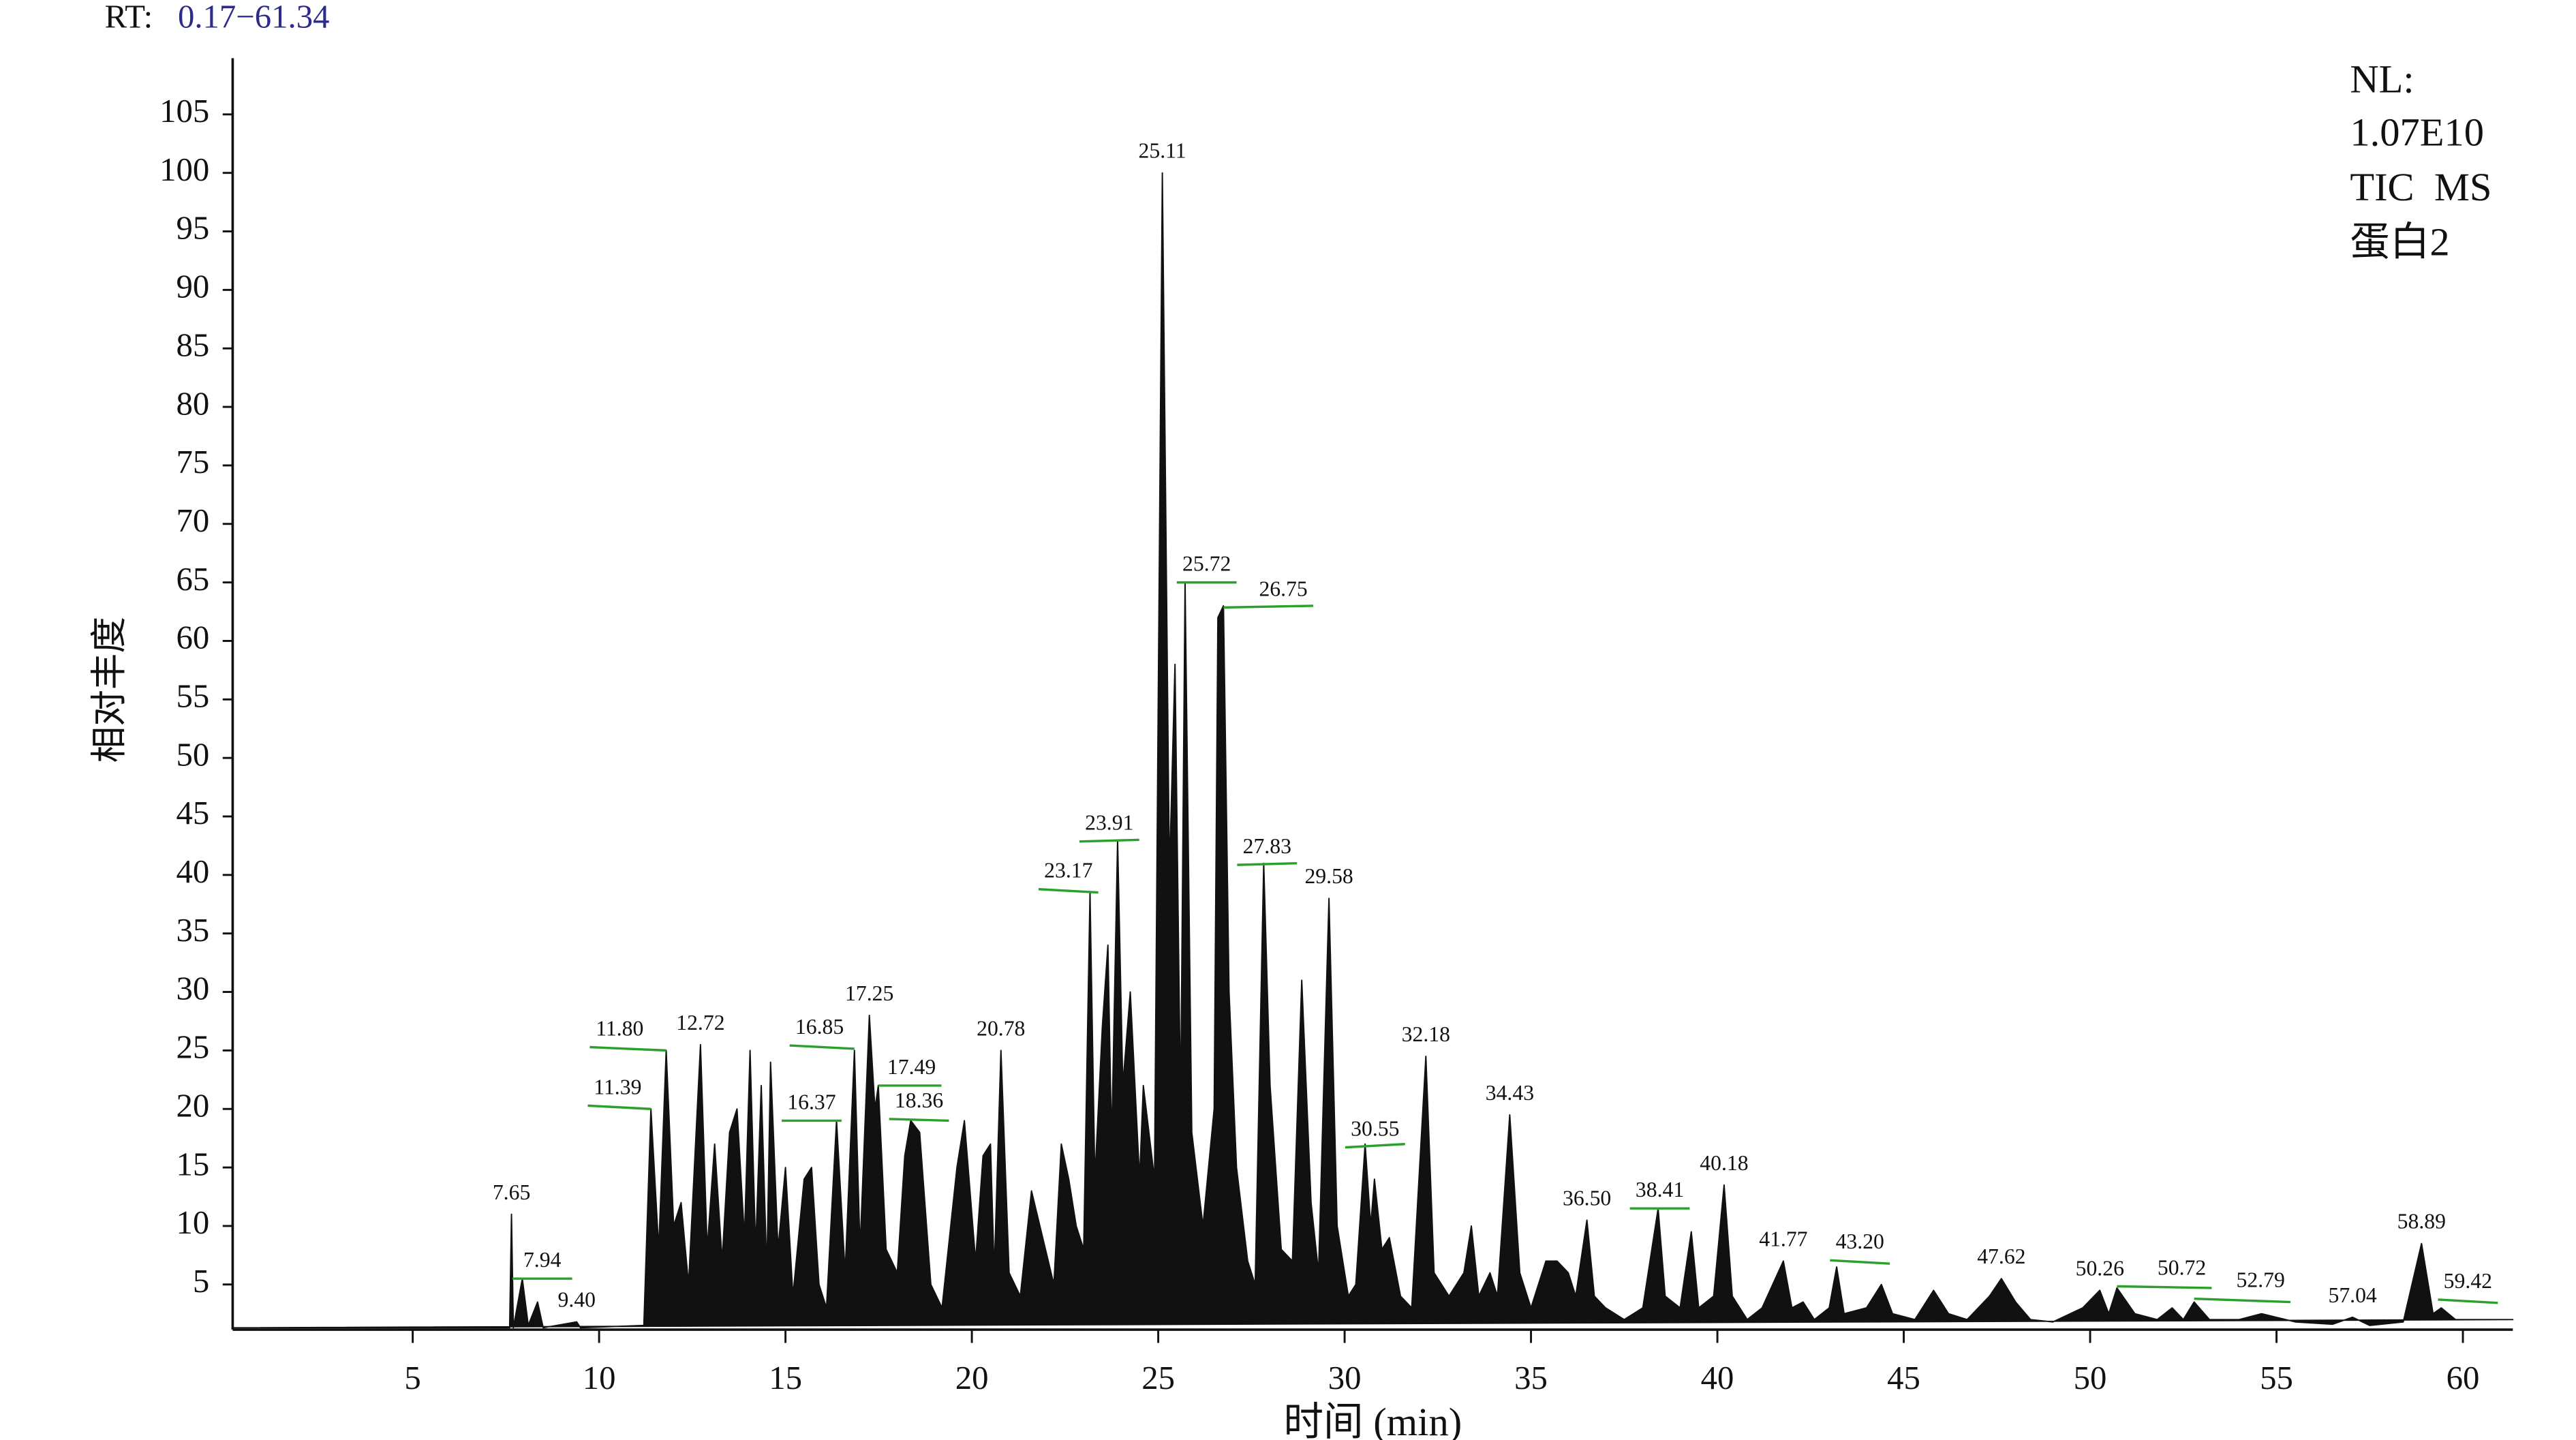 The width and height of the screenshot is (2576, 1440). What do you see at coordinates (193, 695) in the screenshot?
I see `y-tick-label: 55` at bounding box center [193, 695].